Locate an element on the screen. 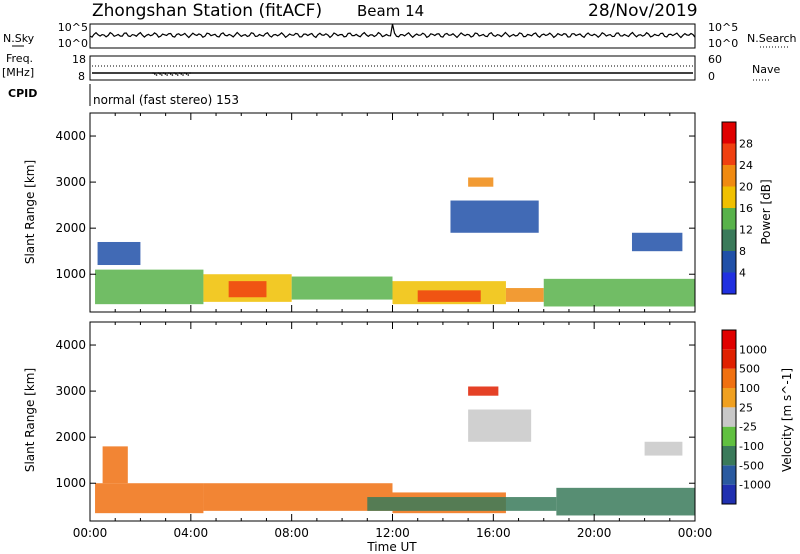  velocity-colorbar-tick-label: -1000 is located at coordinates (755, 485).